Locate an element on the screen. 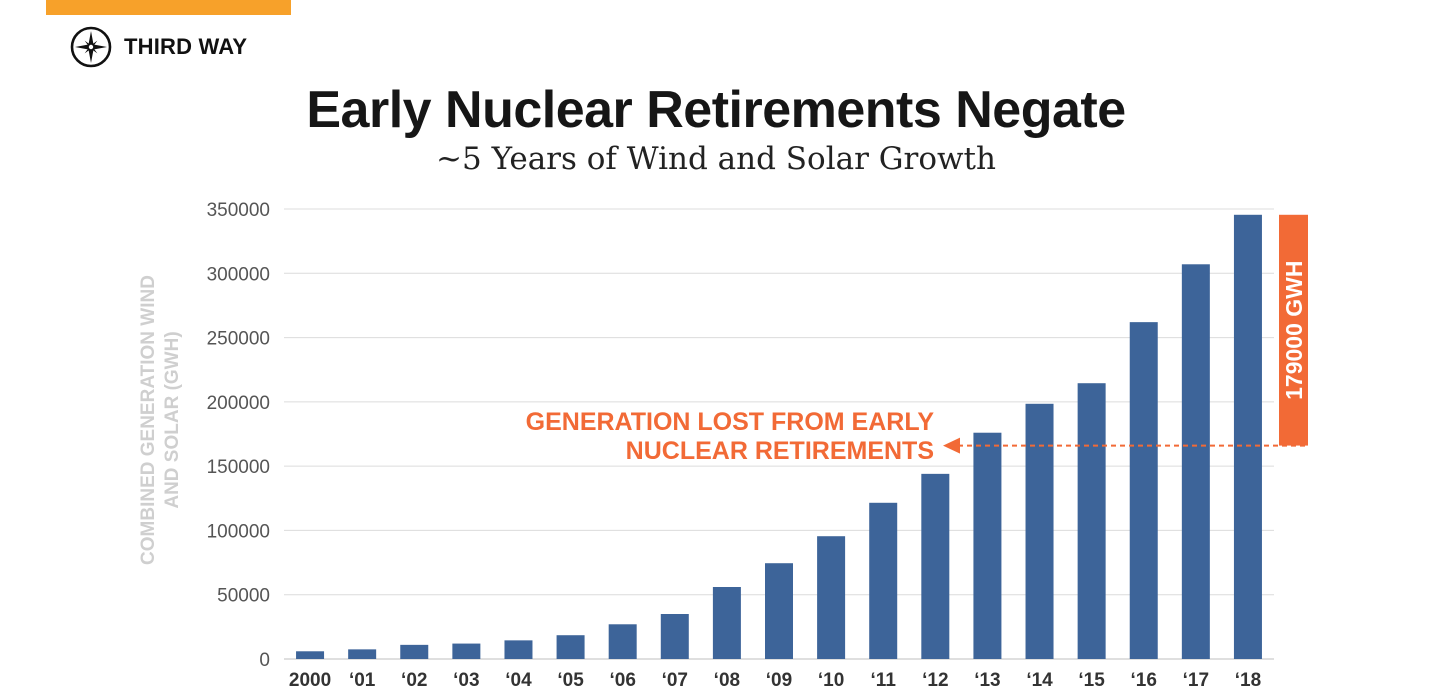 Image resolution: width=1441 pixels, height=698 pixels. x-tick-label: ‘09 is located at coordinates (779, 680).